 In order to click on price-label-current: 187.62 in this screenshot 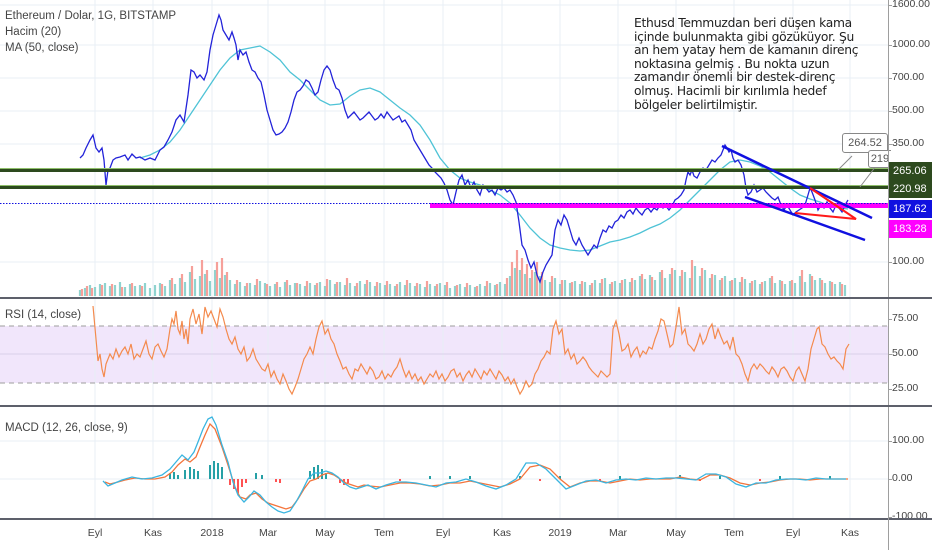, I will do `click(910, 209)`.